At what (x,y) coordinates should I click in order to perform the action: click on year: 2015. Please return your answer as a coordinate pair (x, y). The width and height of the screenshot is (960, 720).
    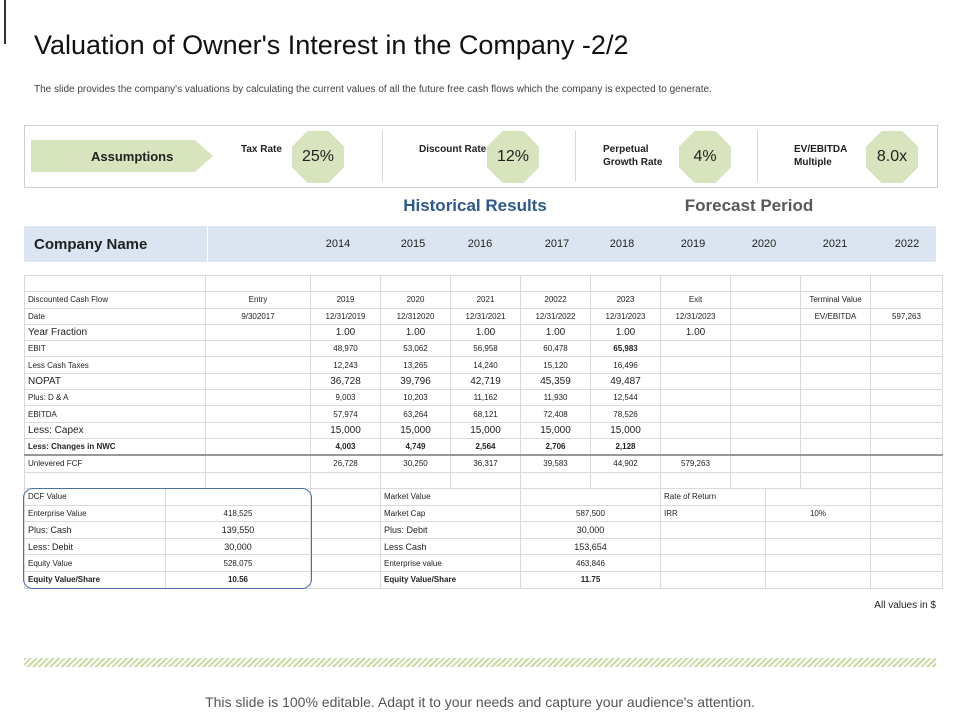
    Looking at the image, I should click on (413, 244).